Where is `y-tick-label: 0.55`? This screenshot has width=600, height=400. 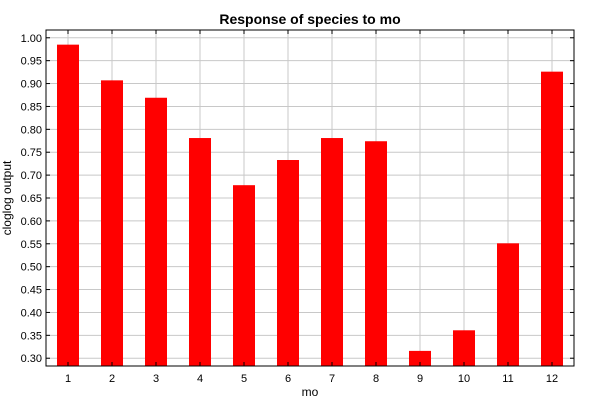 y-tick-label: 0.55 is located at coordinates (31, 245).